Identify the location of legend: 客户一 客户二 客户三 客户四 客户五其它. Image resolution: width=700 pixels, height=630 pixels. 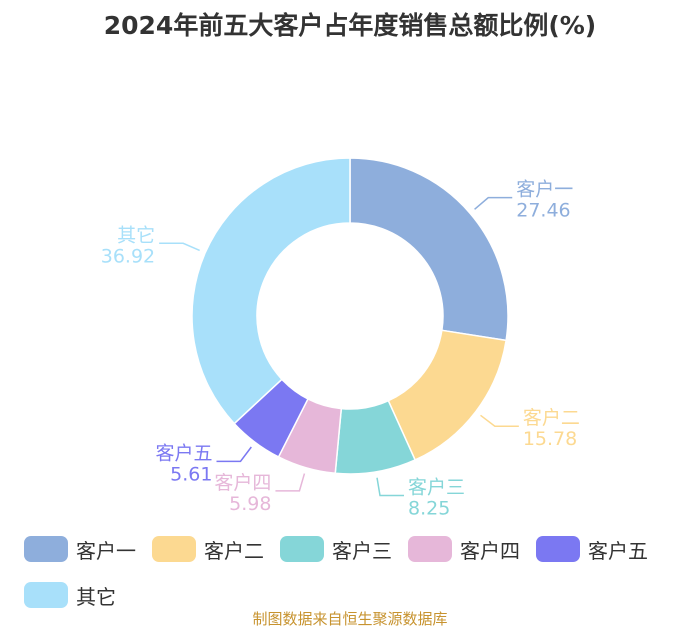
(354, 572).